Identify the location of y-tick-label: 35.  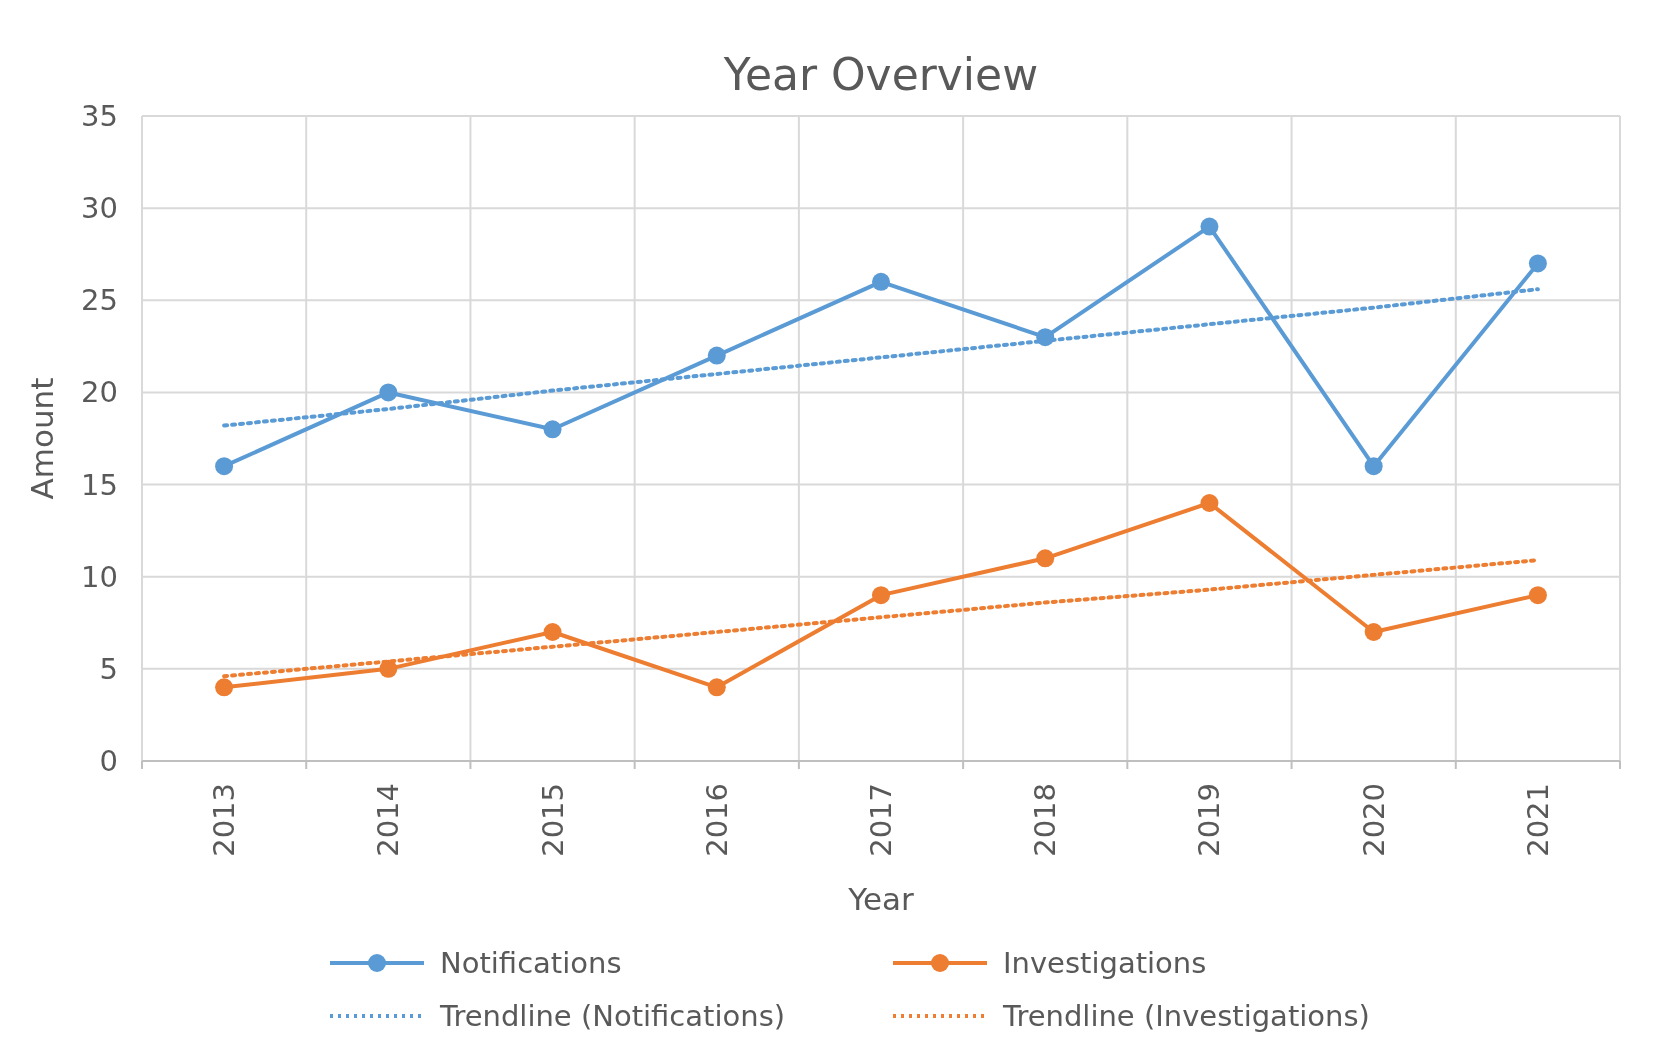
(99, 116).